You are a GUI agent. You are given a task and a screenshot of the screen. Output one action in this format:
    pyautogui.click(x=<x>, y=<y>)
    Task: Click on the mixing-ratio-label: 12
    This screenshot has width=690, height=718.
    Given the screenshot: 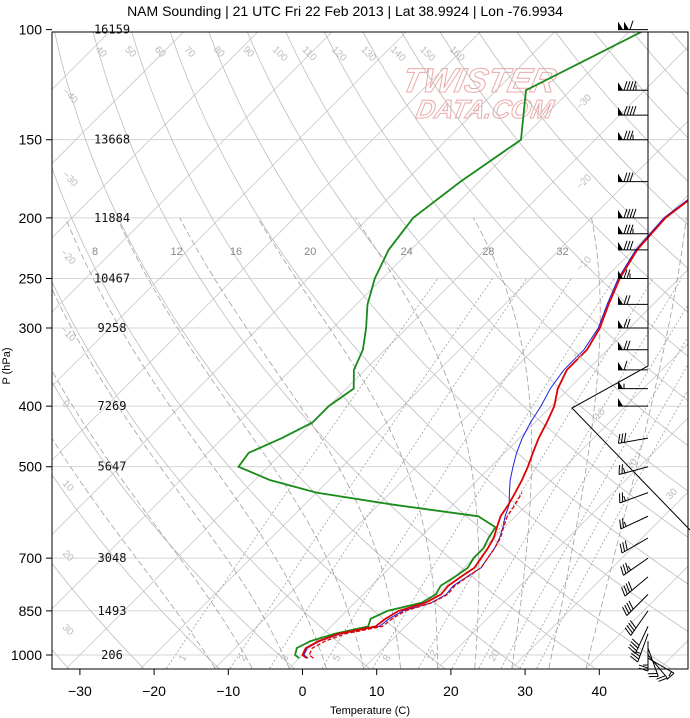 What is the action you would take?
    pyautogui.click(x=177, y=252)
    